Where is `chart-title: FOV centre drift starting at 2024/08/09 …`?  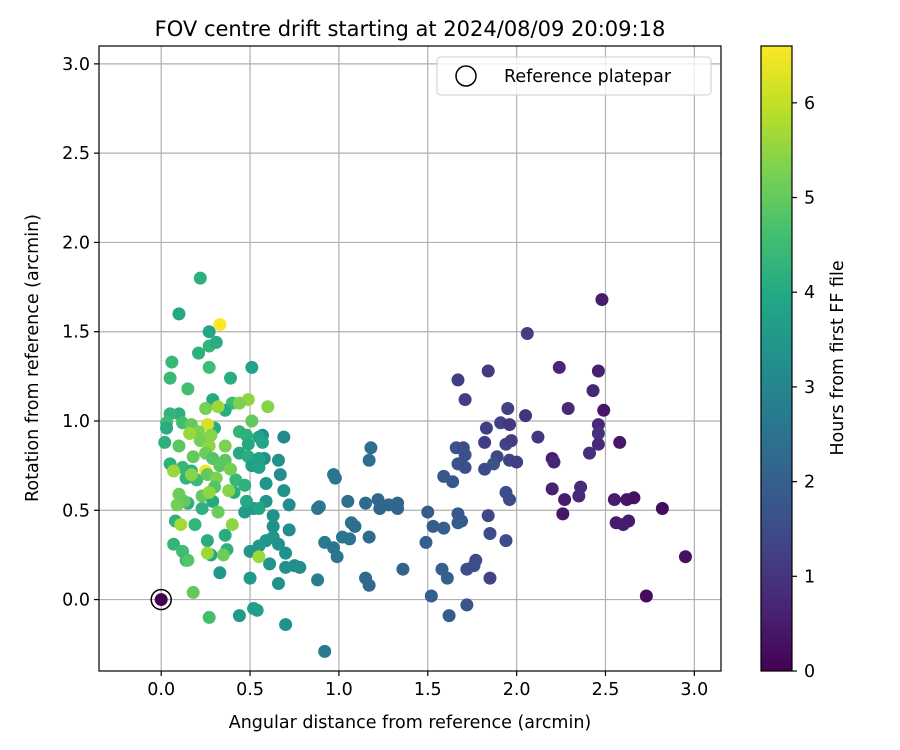 chart-title: FOV centre drift starting at 2024/08/09 … is located at coordinates (410, 29).